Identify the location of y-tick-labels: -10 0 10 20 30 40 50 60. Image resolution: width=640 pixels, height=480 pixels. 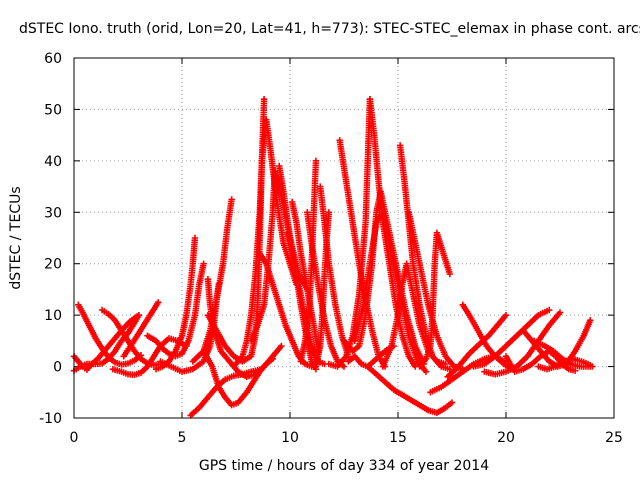
(50, 239).